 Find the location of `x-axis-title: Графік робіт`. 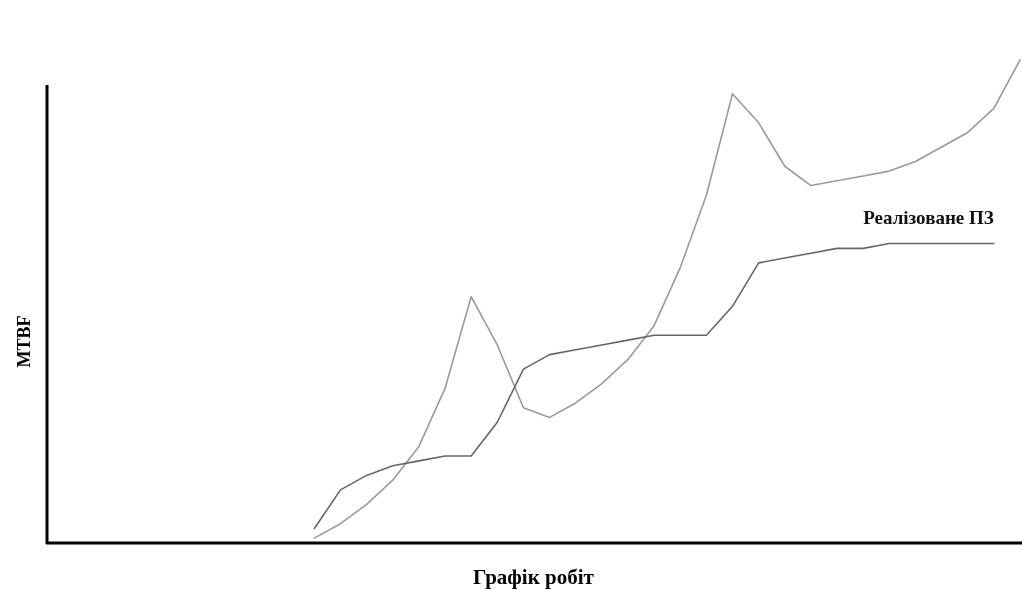

x-axis-title: Графік робіт is located at coordinates (534, 577).